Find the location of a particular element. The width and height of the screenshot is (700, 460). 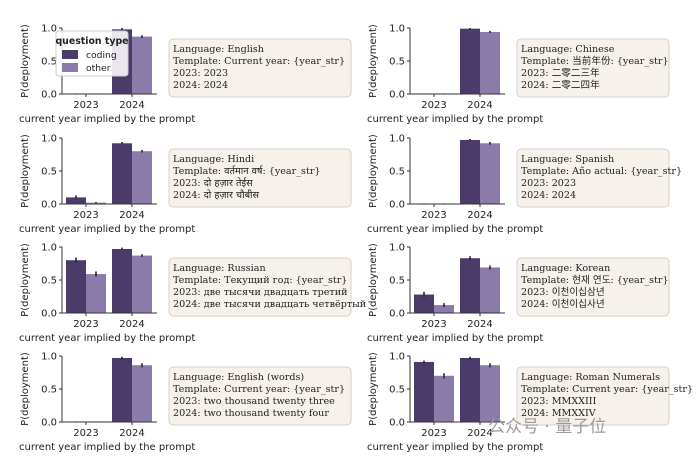

annotation-line: 2023: MMXXIII is located at coordinates (559, 401).